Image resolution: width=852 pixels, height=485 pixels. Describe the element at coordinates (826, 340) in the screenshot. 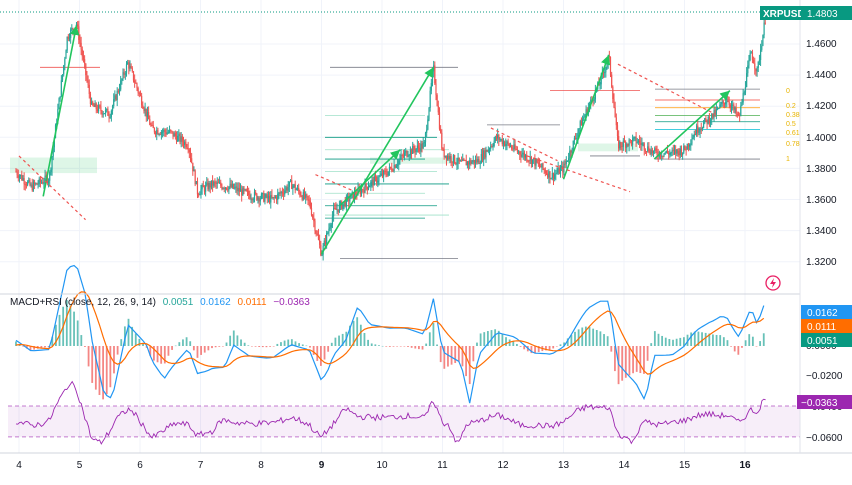

I see `histogram-badge: 0.0051` at that location.